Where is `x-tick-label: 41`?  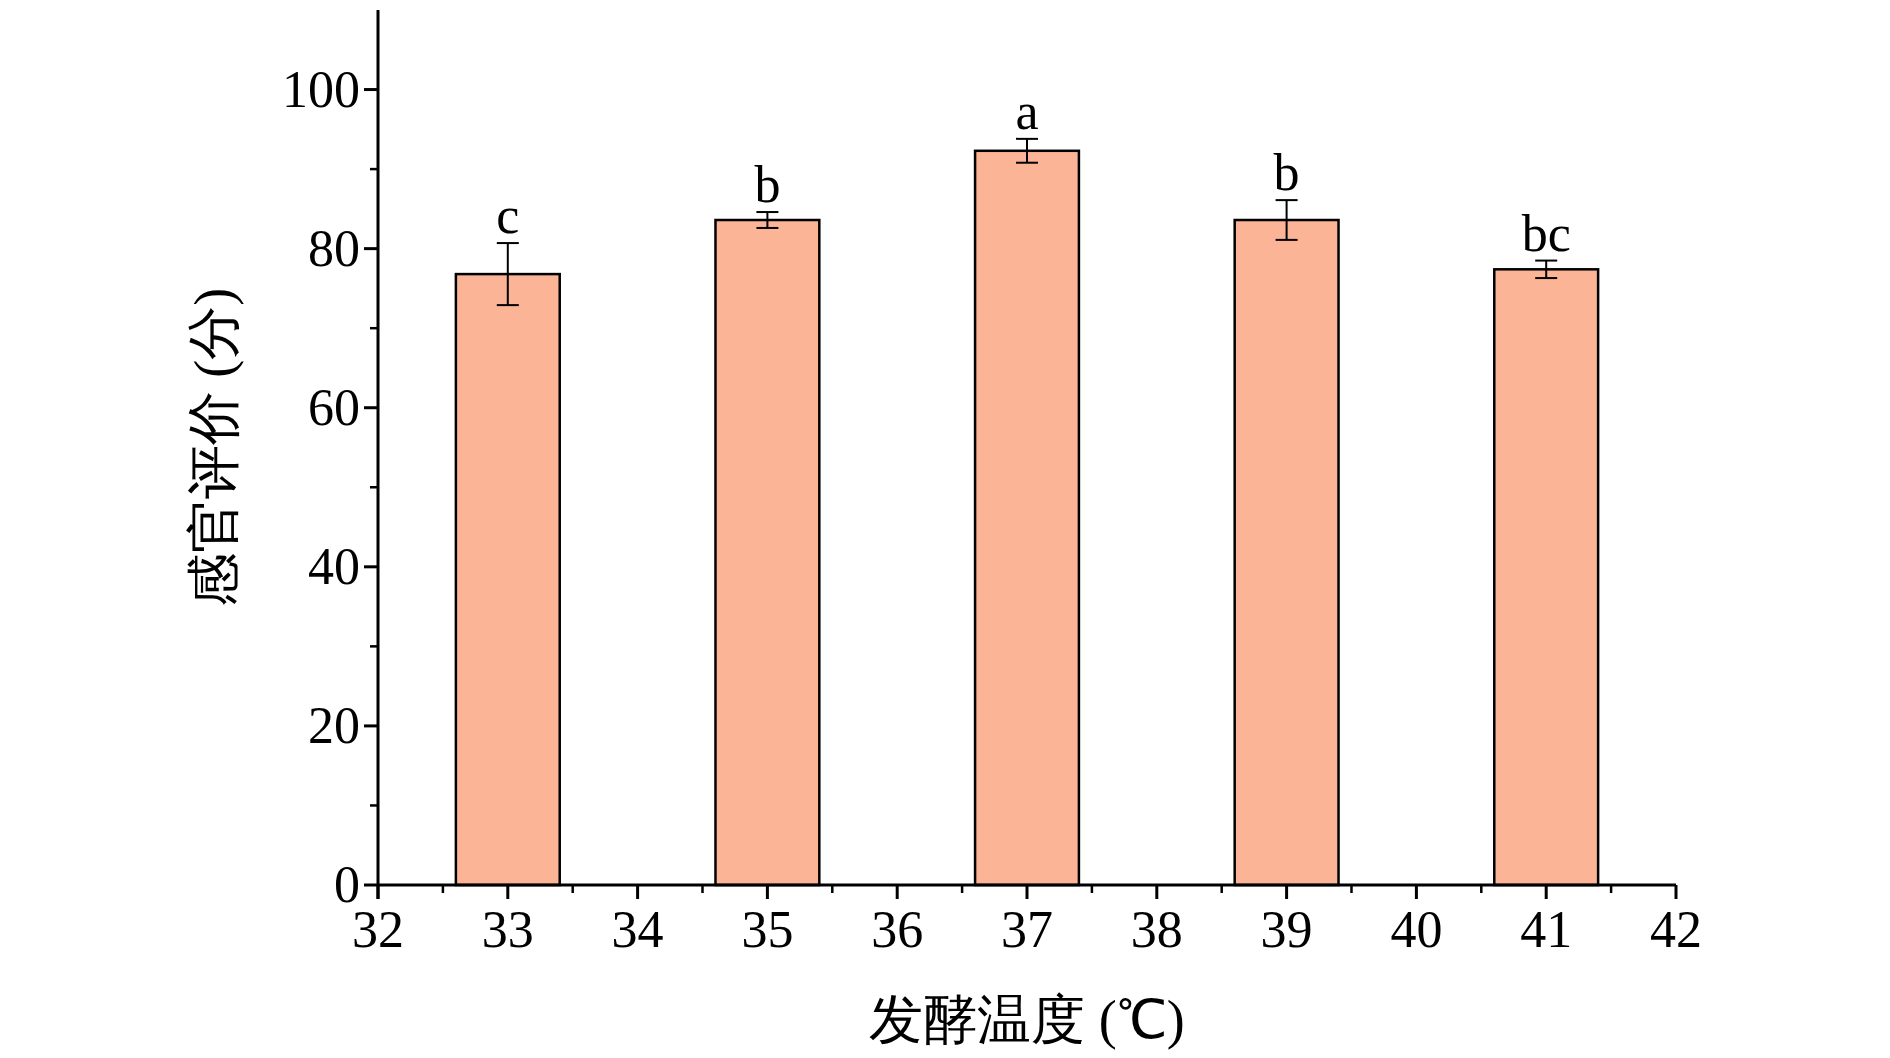 x-tick-label: 41 is located at coordinates (1546, 929).